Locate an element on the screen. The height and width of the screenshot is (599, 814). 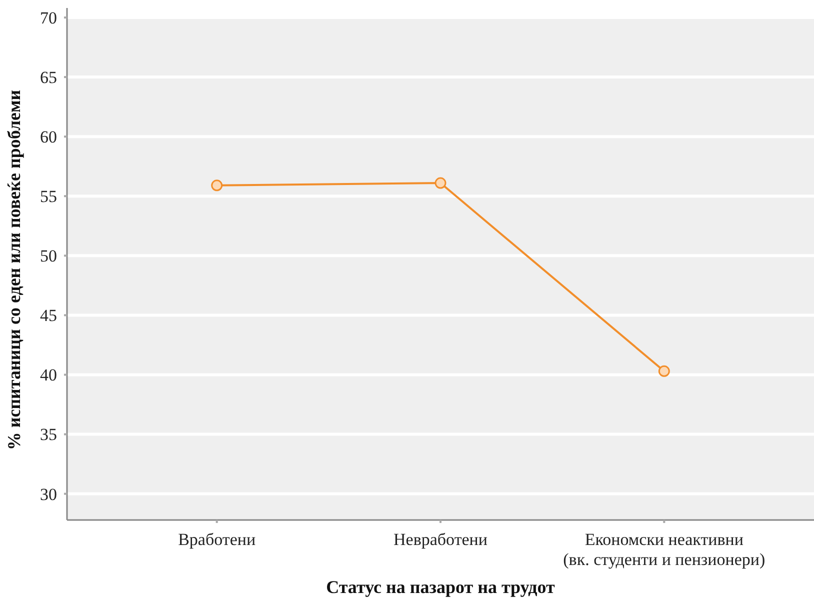
y-tick-label: 70 is located at coordinates (48, 18).